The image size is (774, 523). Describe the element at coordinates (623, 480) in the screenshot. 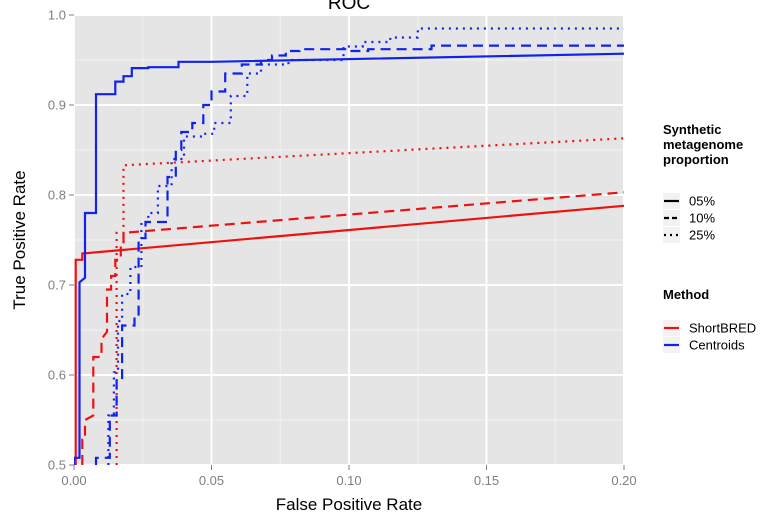

I see `x-tick-label: 0.20` at that location.